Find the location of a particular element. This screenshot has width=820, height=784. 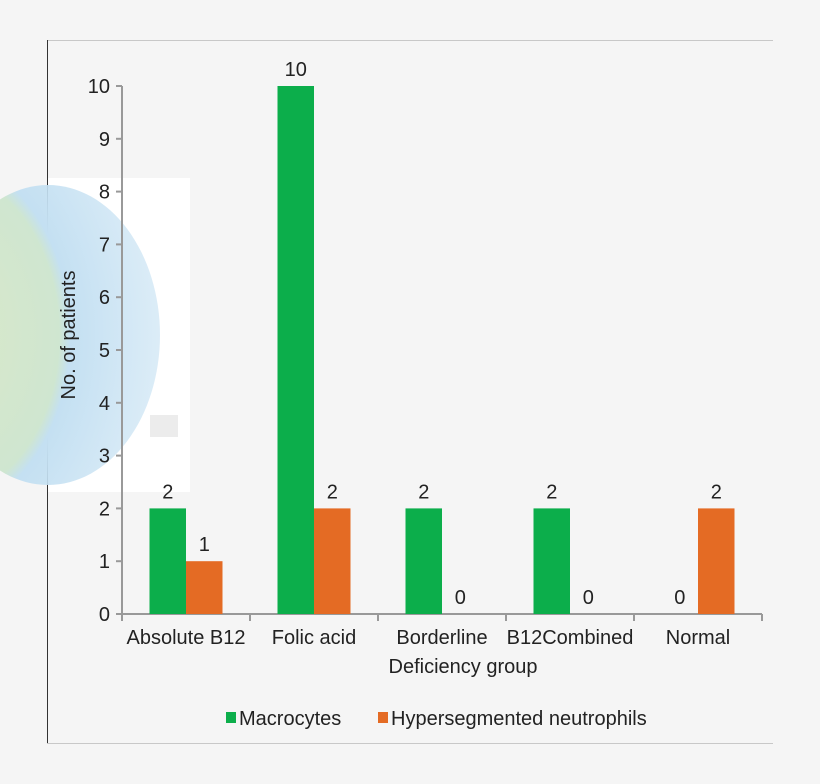

data-label: 1 is located at coordinates (204, 545).